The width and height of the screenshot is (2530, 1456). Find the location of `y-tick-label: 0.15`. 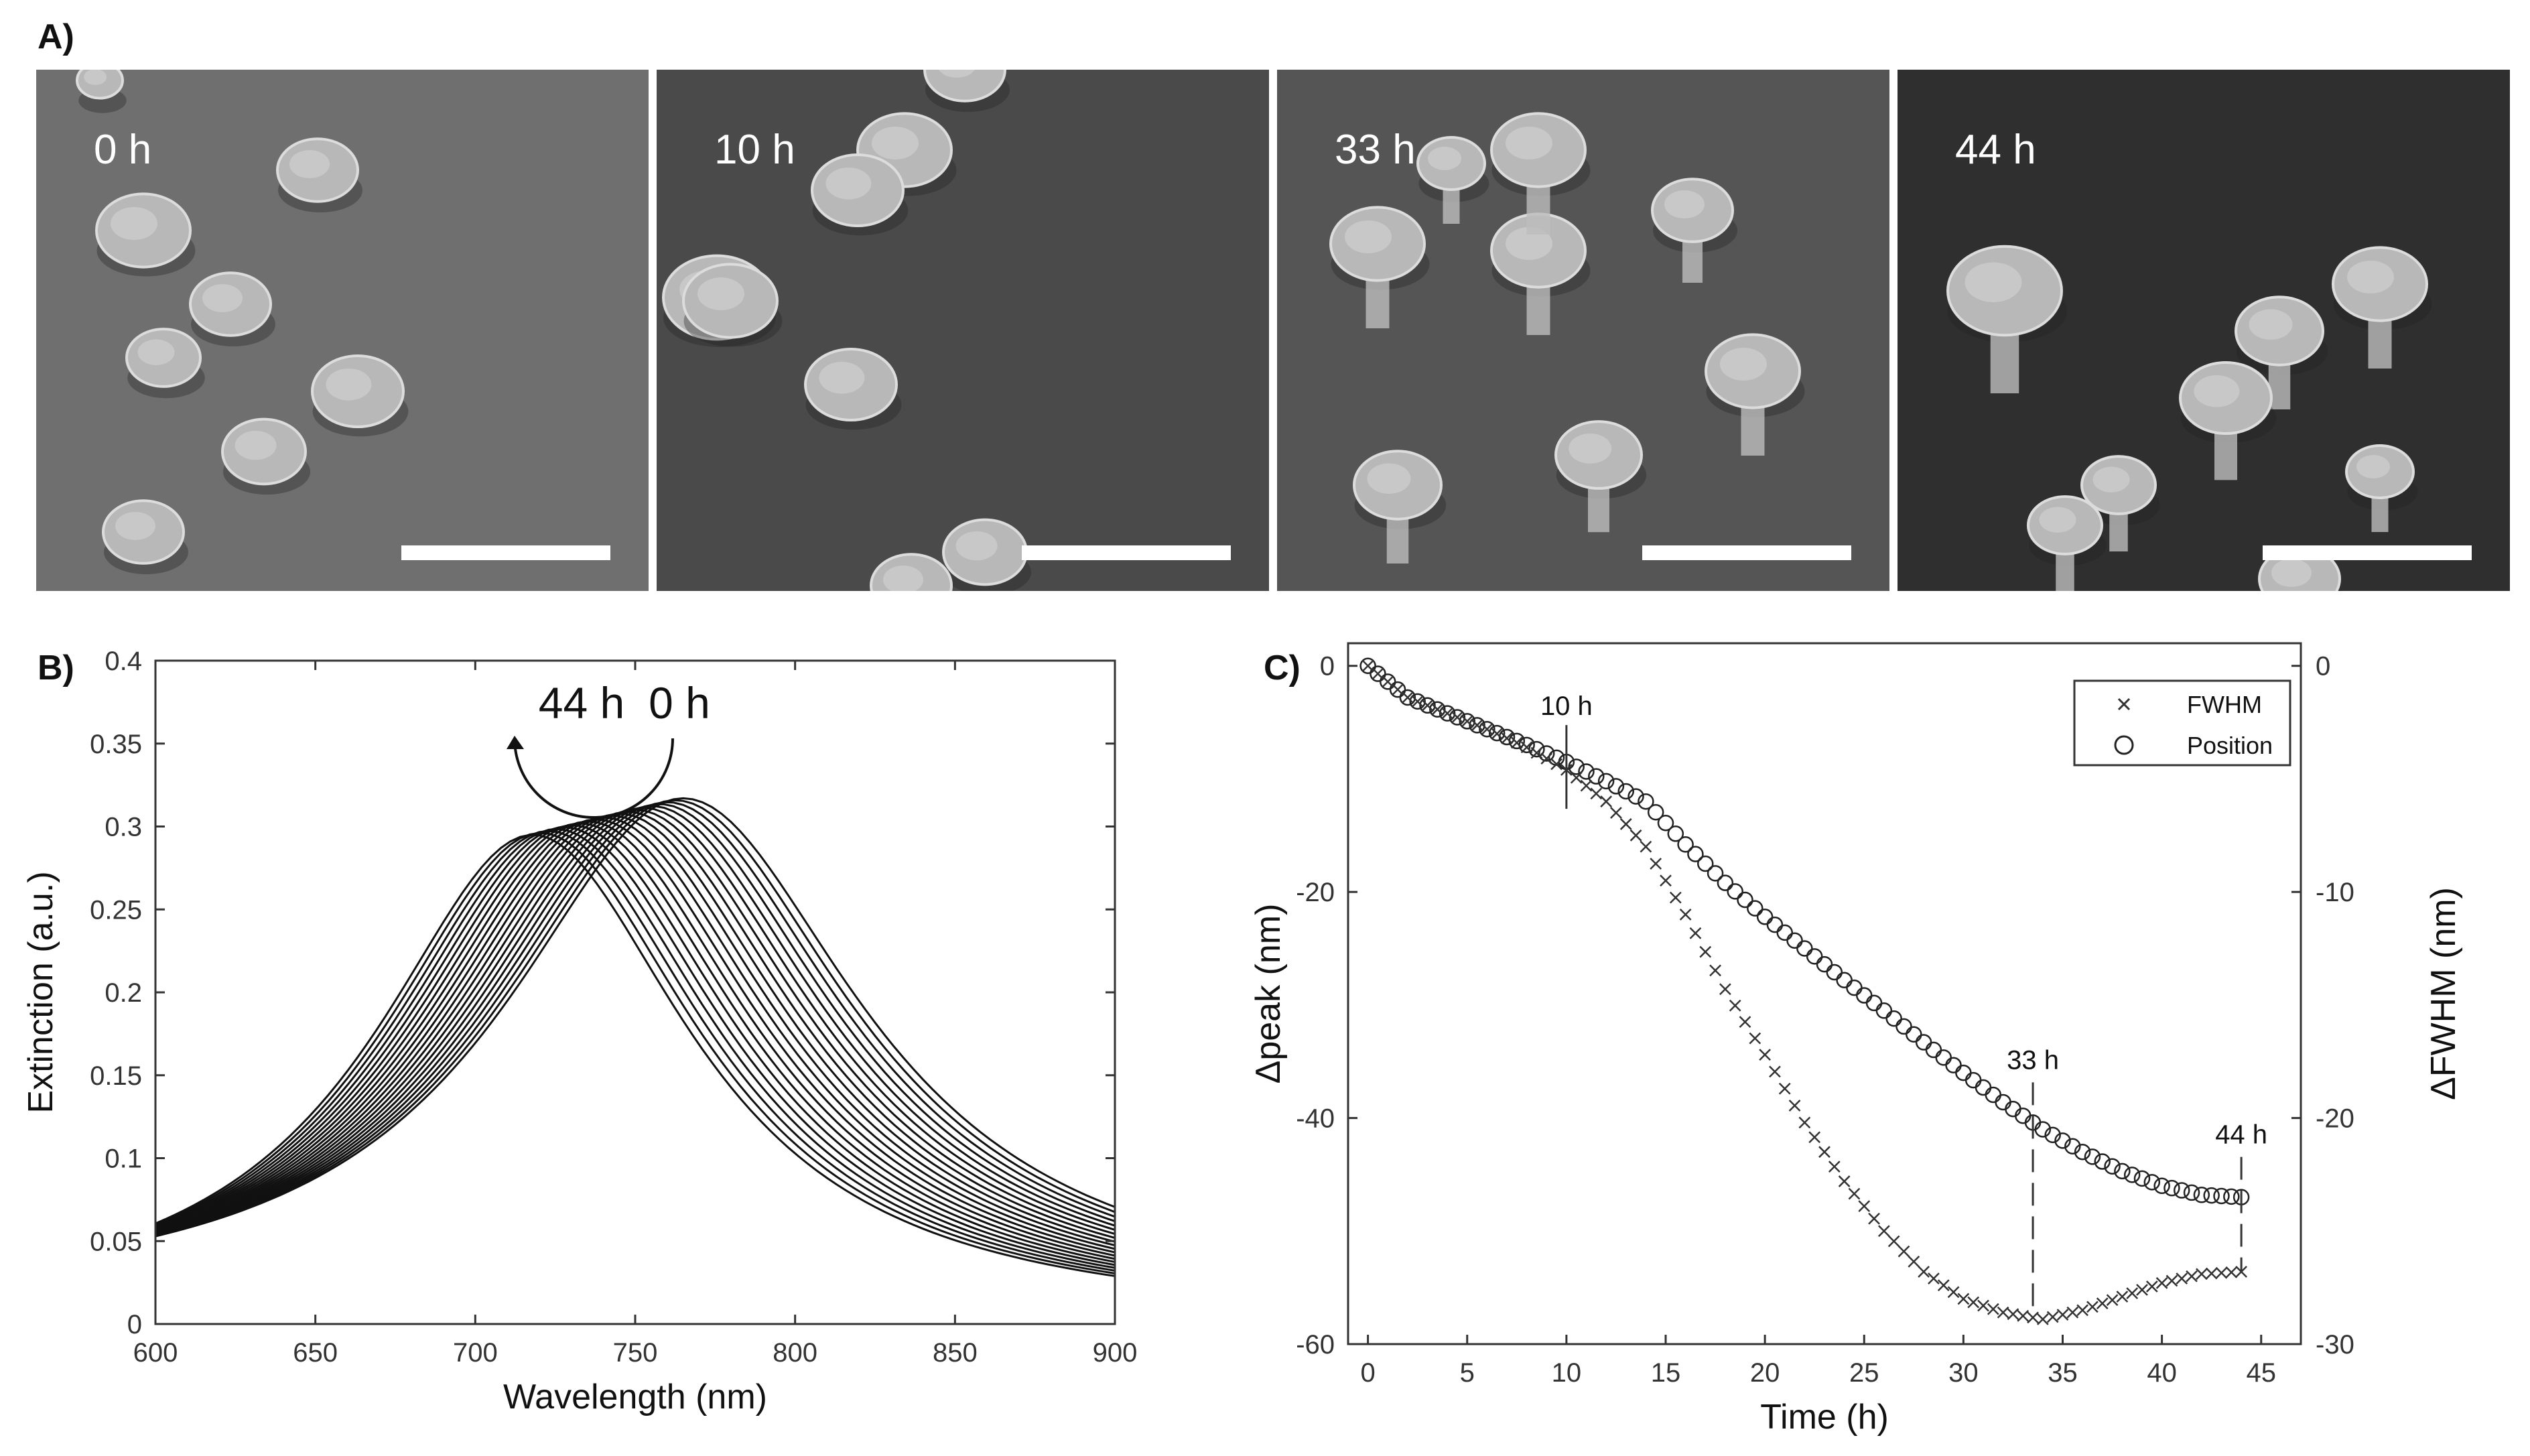

y-tick-label: 0.15 is located at coordinates (116, 1076).